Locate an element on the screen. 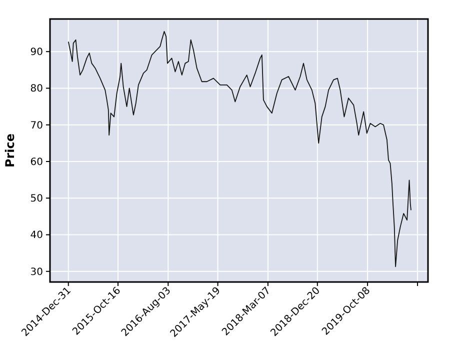 The width and height of the screenshot is (469, 342). y-axis-title: Price is located at coordinates (10, 150).